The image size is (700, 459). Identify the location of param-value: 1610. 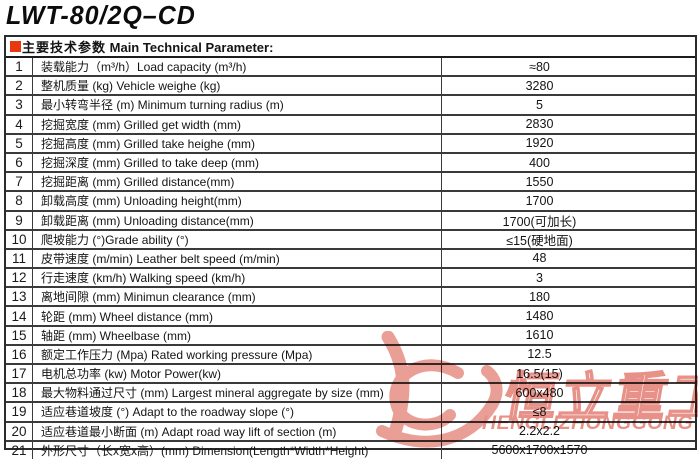
(539, 335).